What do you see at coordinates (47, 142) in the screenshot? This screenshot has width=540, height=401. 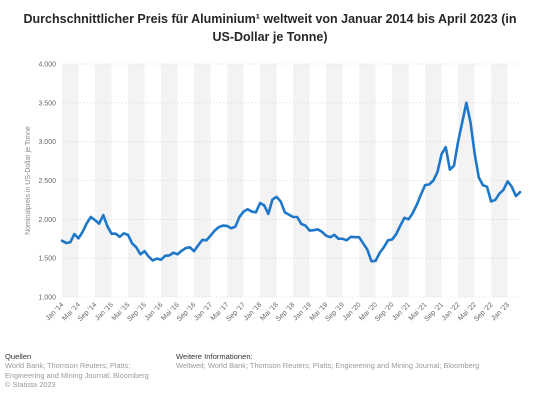 I see `y-tick-label: 3.000` at bounding box center [47, 142].